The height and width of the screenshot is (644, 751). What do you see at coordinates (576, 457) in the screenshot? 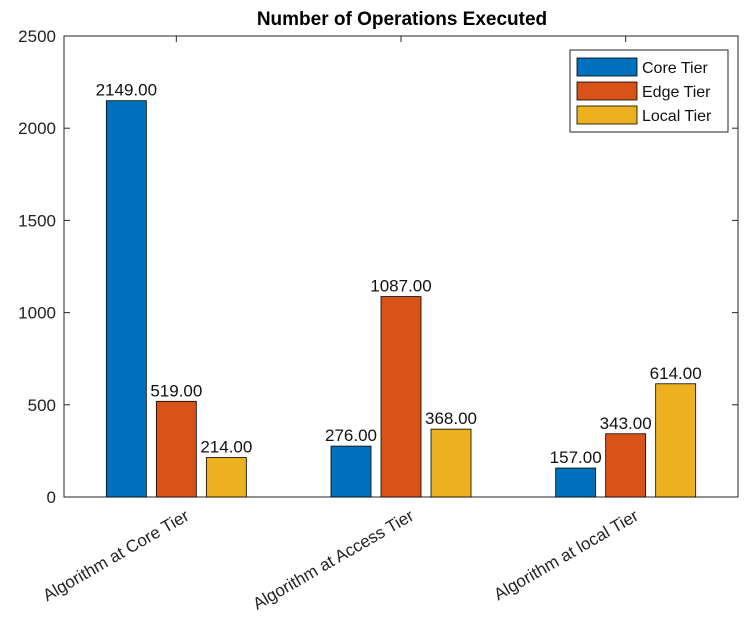
I see `data-label: 157.00` at bounding box center [576, 457].